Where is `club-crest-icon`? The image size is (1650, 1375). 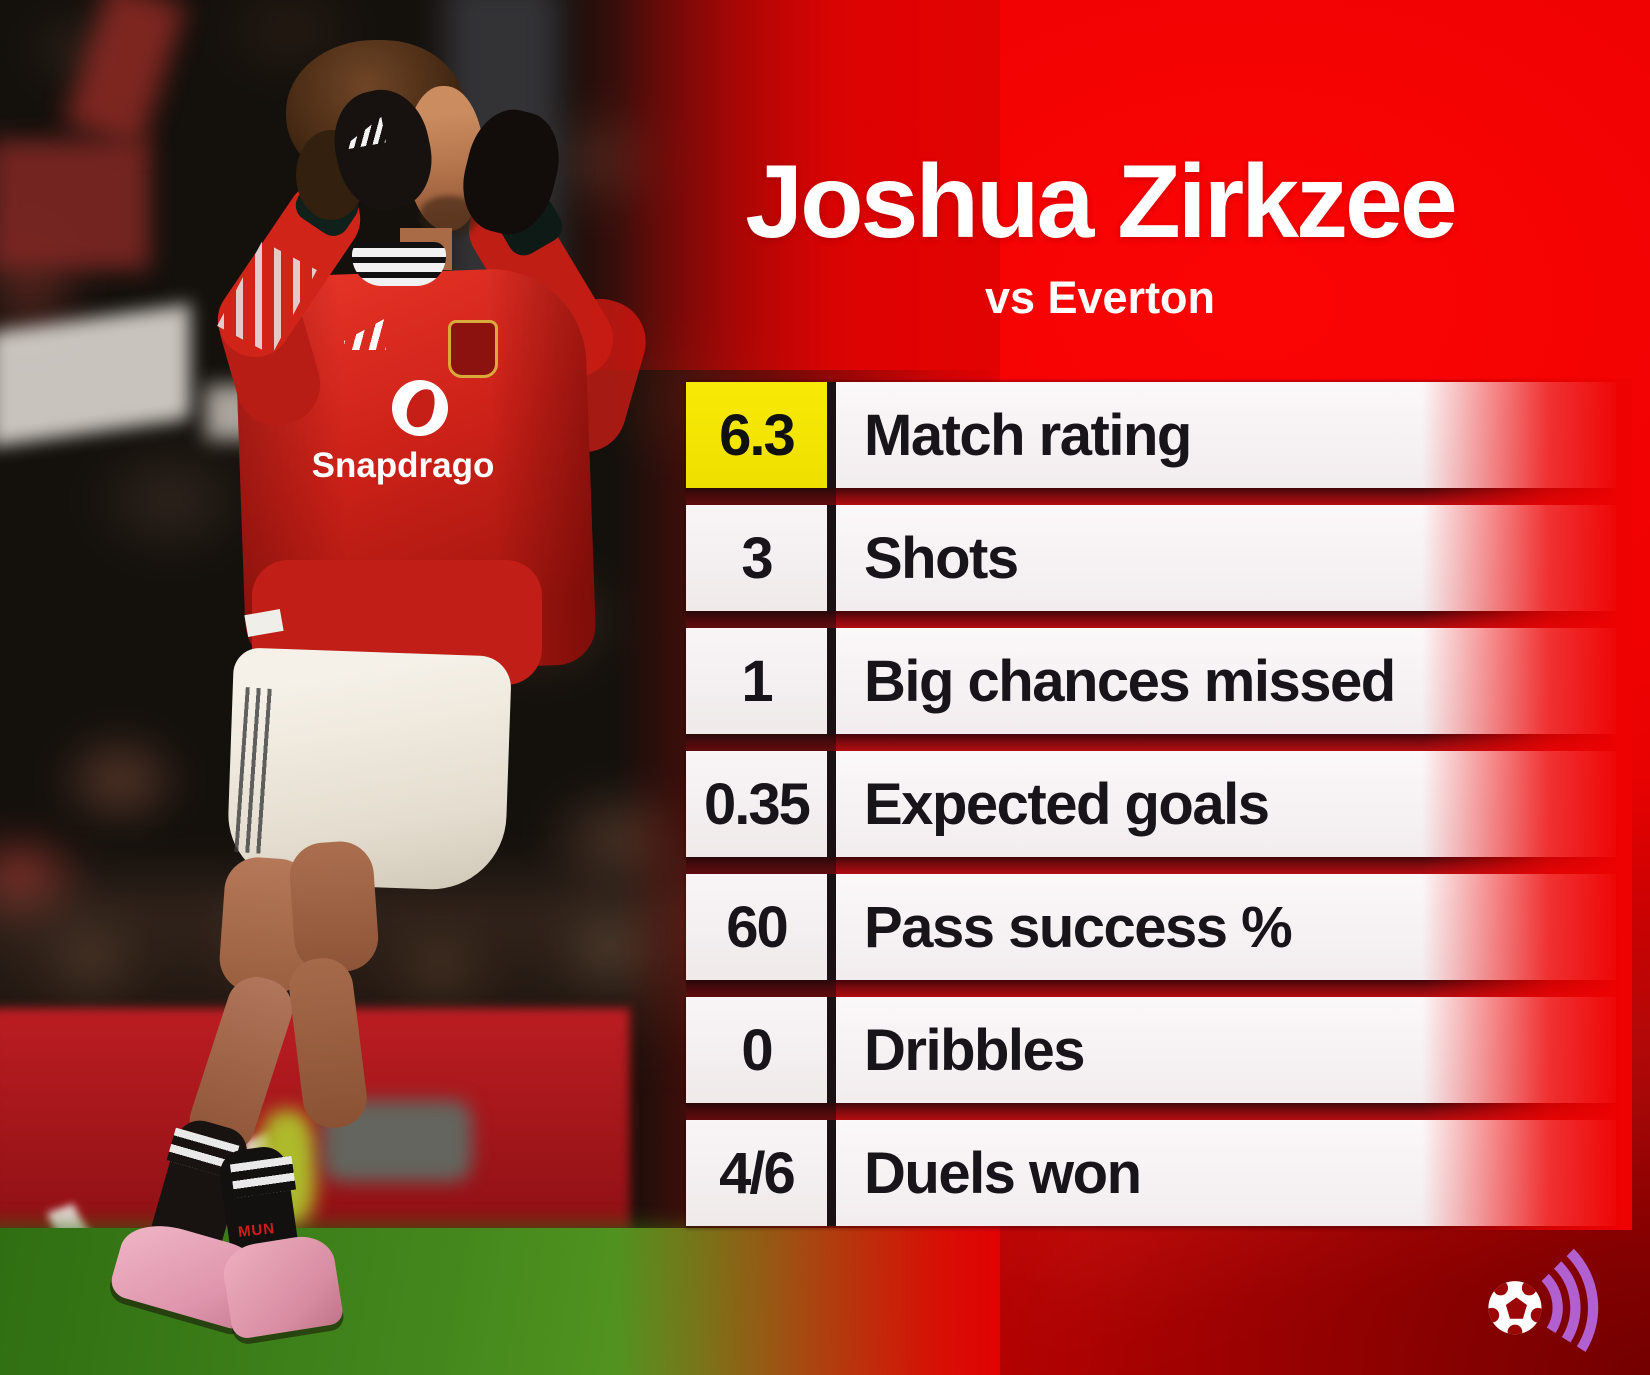
club-crest-icon is located at coordinates (473, 349).